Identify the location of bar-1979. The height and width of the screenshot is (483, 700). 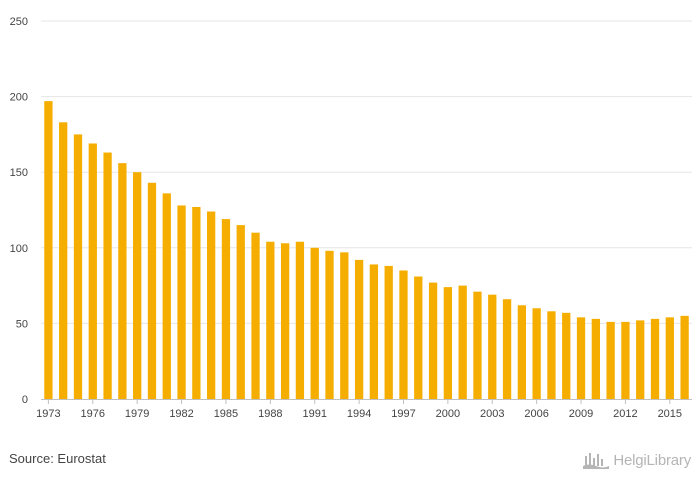
(137, 285).